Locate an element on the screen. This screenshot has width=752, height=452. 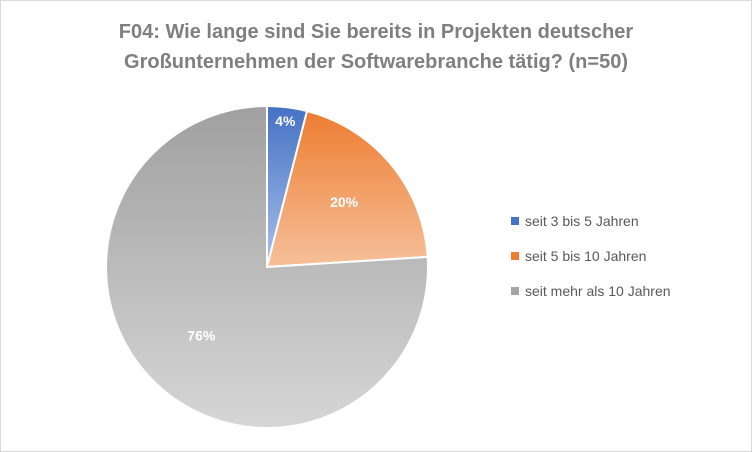
legend-label: seit 3 bis 5 Jahren is located at coordinates (582, 220).